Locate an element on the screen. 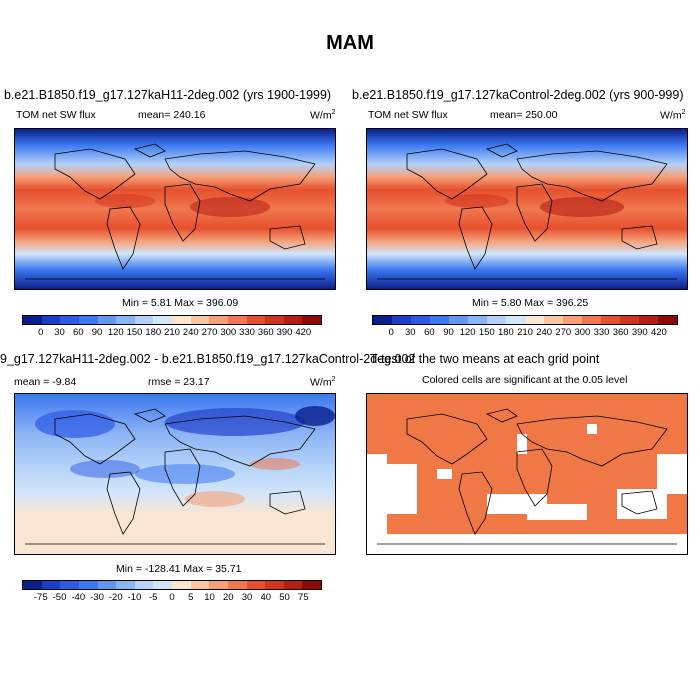  panel3-colorbar-swatches is located at coordinates (172, 585).